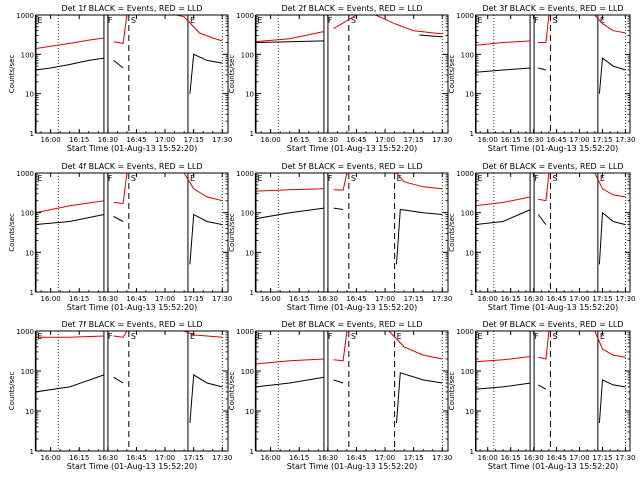  Describe the element at coordinates (12, 74) in the screenshot. I see `y-axis-label: Counts/sec` at that location.